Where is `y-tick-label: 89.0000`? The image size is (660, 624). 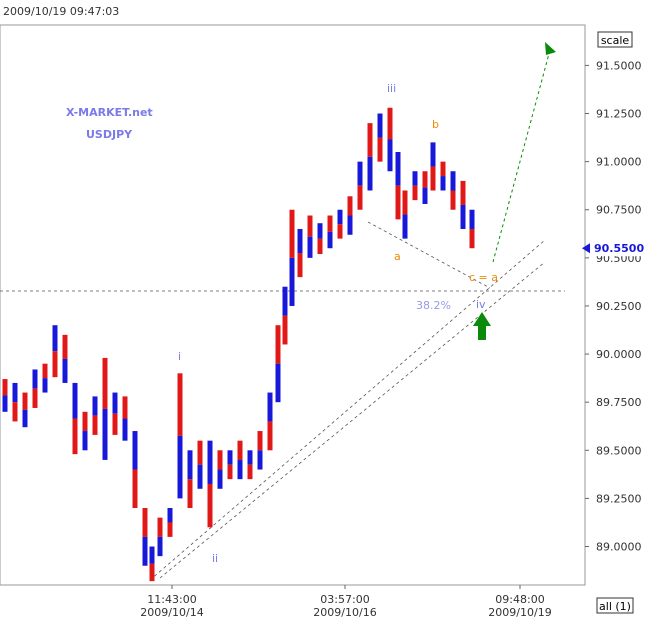
y-tick-label: 89.0000 is located at coordinates (619, 547).